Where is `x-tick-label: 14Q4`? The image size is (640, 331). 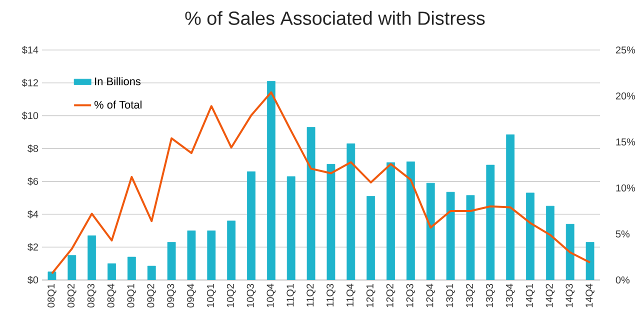 x-tick-label: 14Q4 is located at coordinates (590, 296).